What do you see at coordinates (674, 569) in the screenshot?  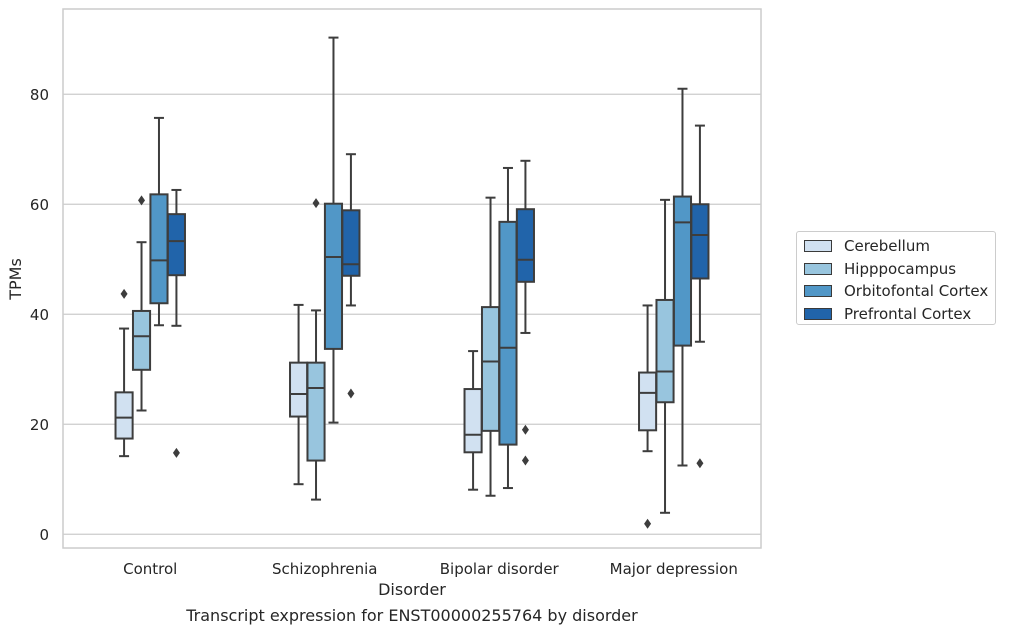 I see `x-tick-label: Major depression` at bounding box center [674, 569].